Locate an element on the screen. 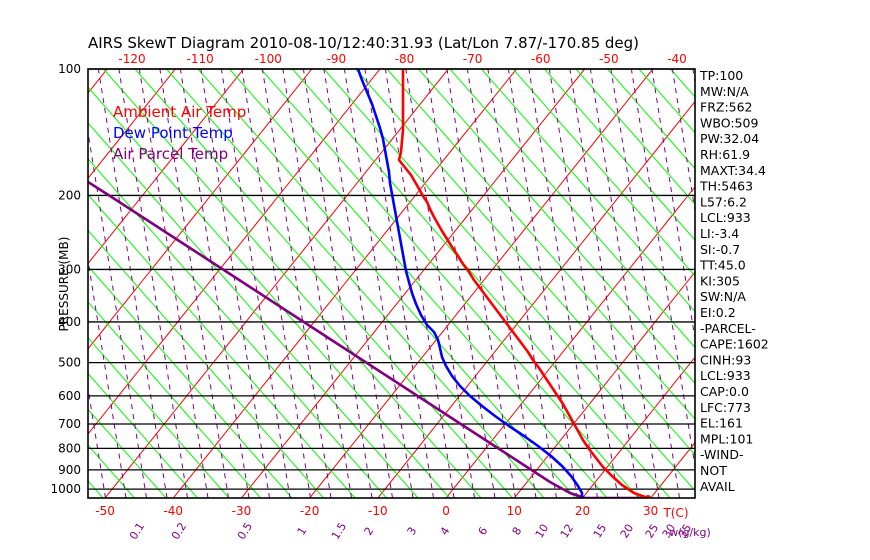  legend-air-parcel-temp: Air Parcel Temp is located at coordinates (170, 154).